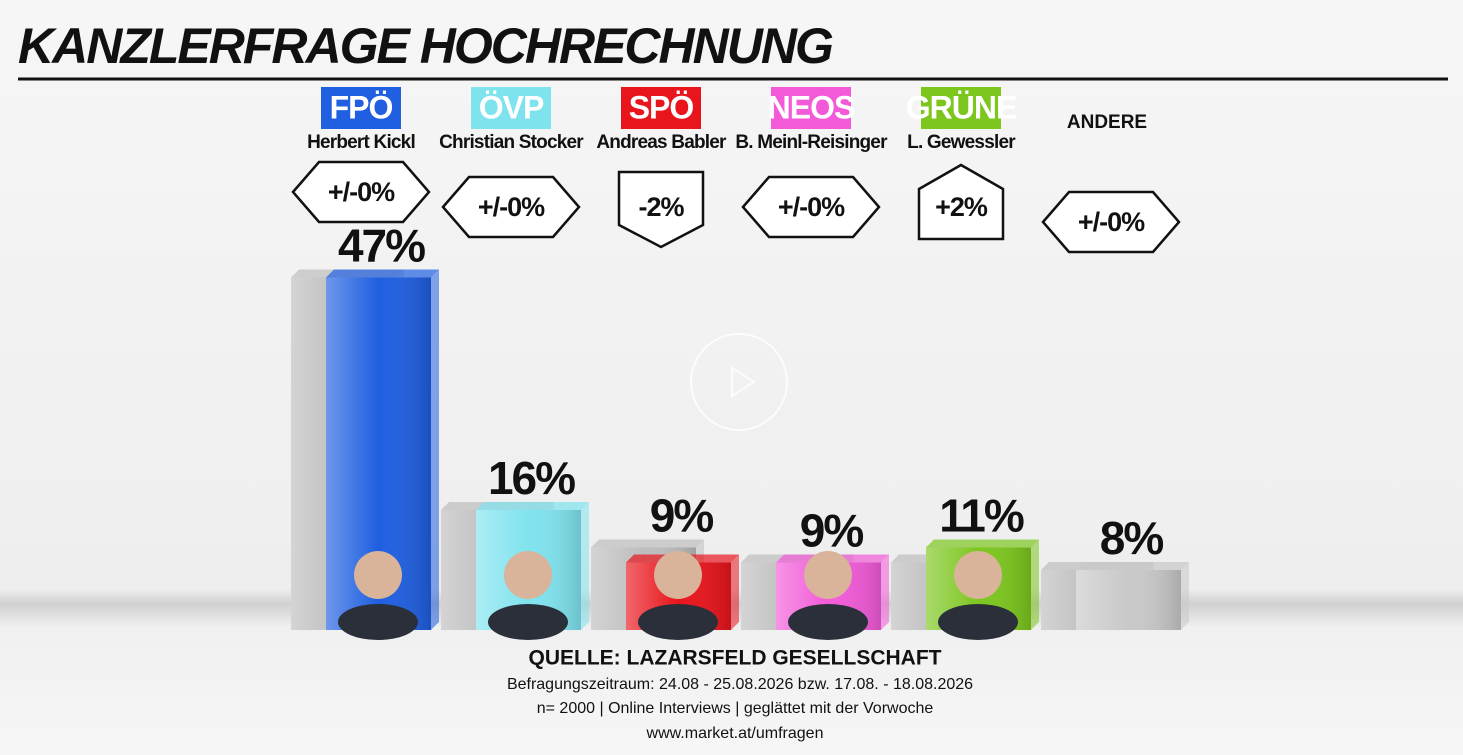  Describe the element at coordinates (1107, 122) in the screenshot. I see `party-label: ANDERE` at that location.